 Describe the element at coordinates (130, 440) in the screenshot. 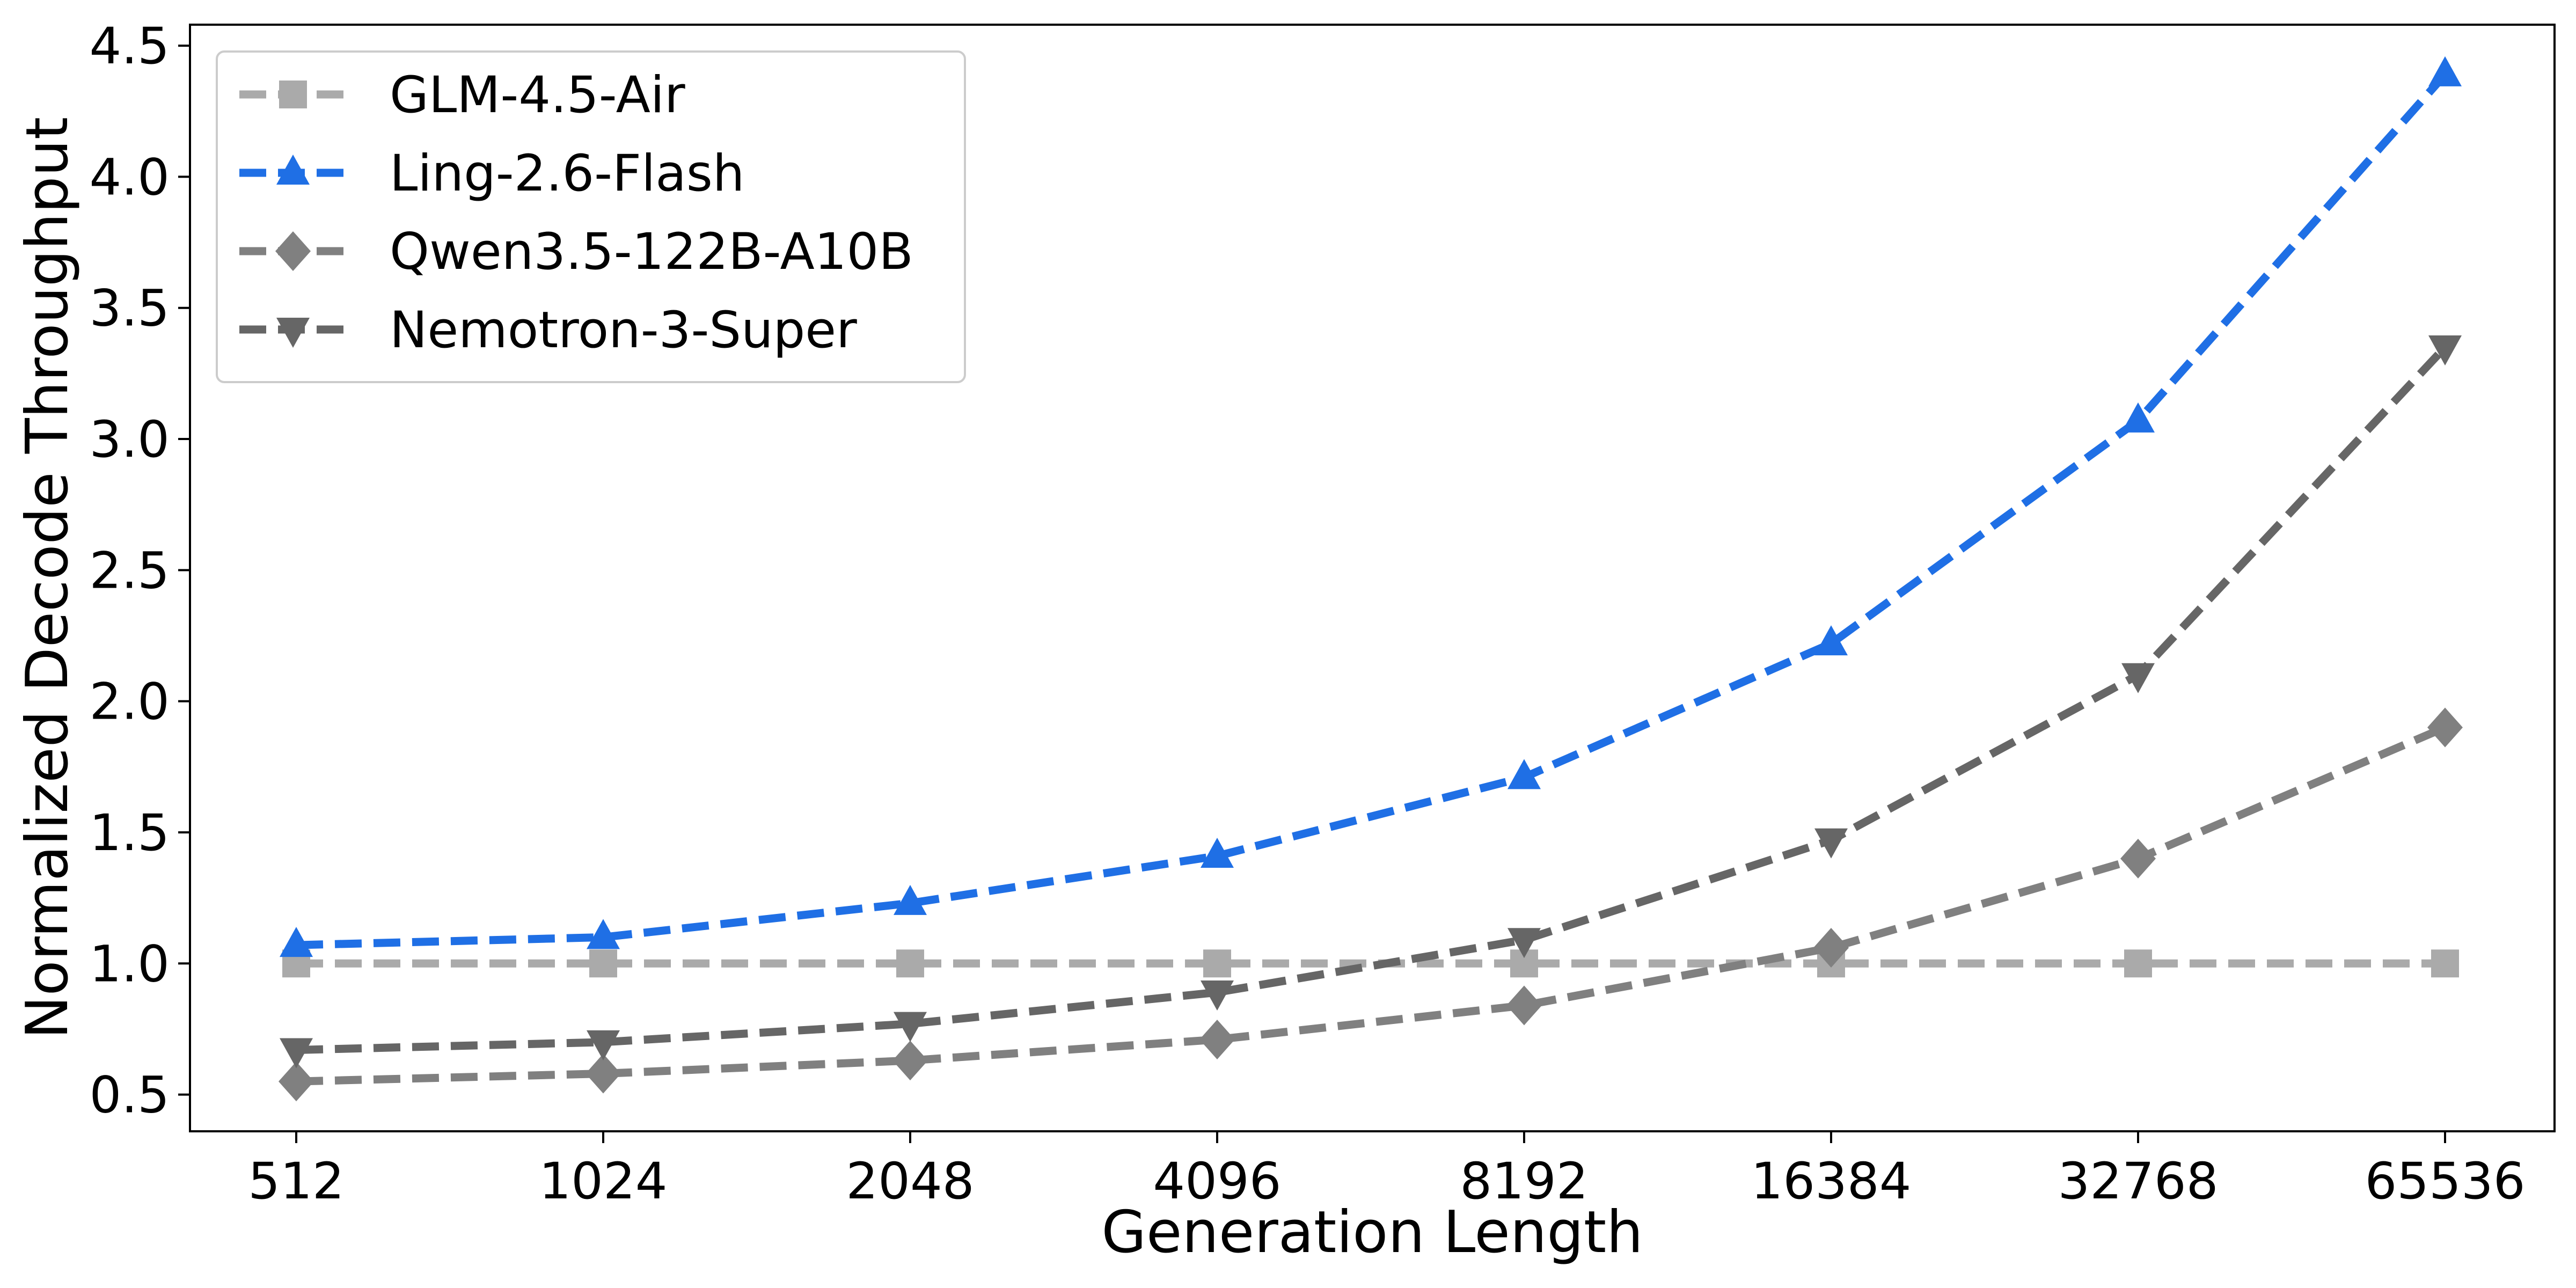

I see `y-tick-label: 3.0` at that location.